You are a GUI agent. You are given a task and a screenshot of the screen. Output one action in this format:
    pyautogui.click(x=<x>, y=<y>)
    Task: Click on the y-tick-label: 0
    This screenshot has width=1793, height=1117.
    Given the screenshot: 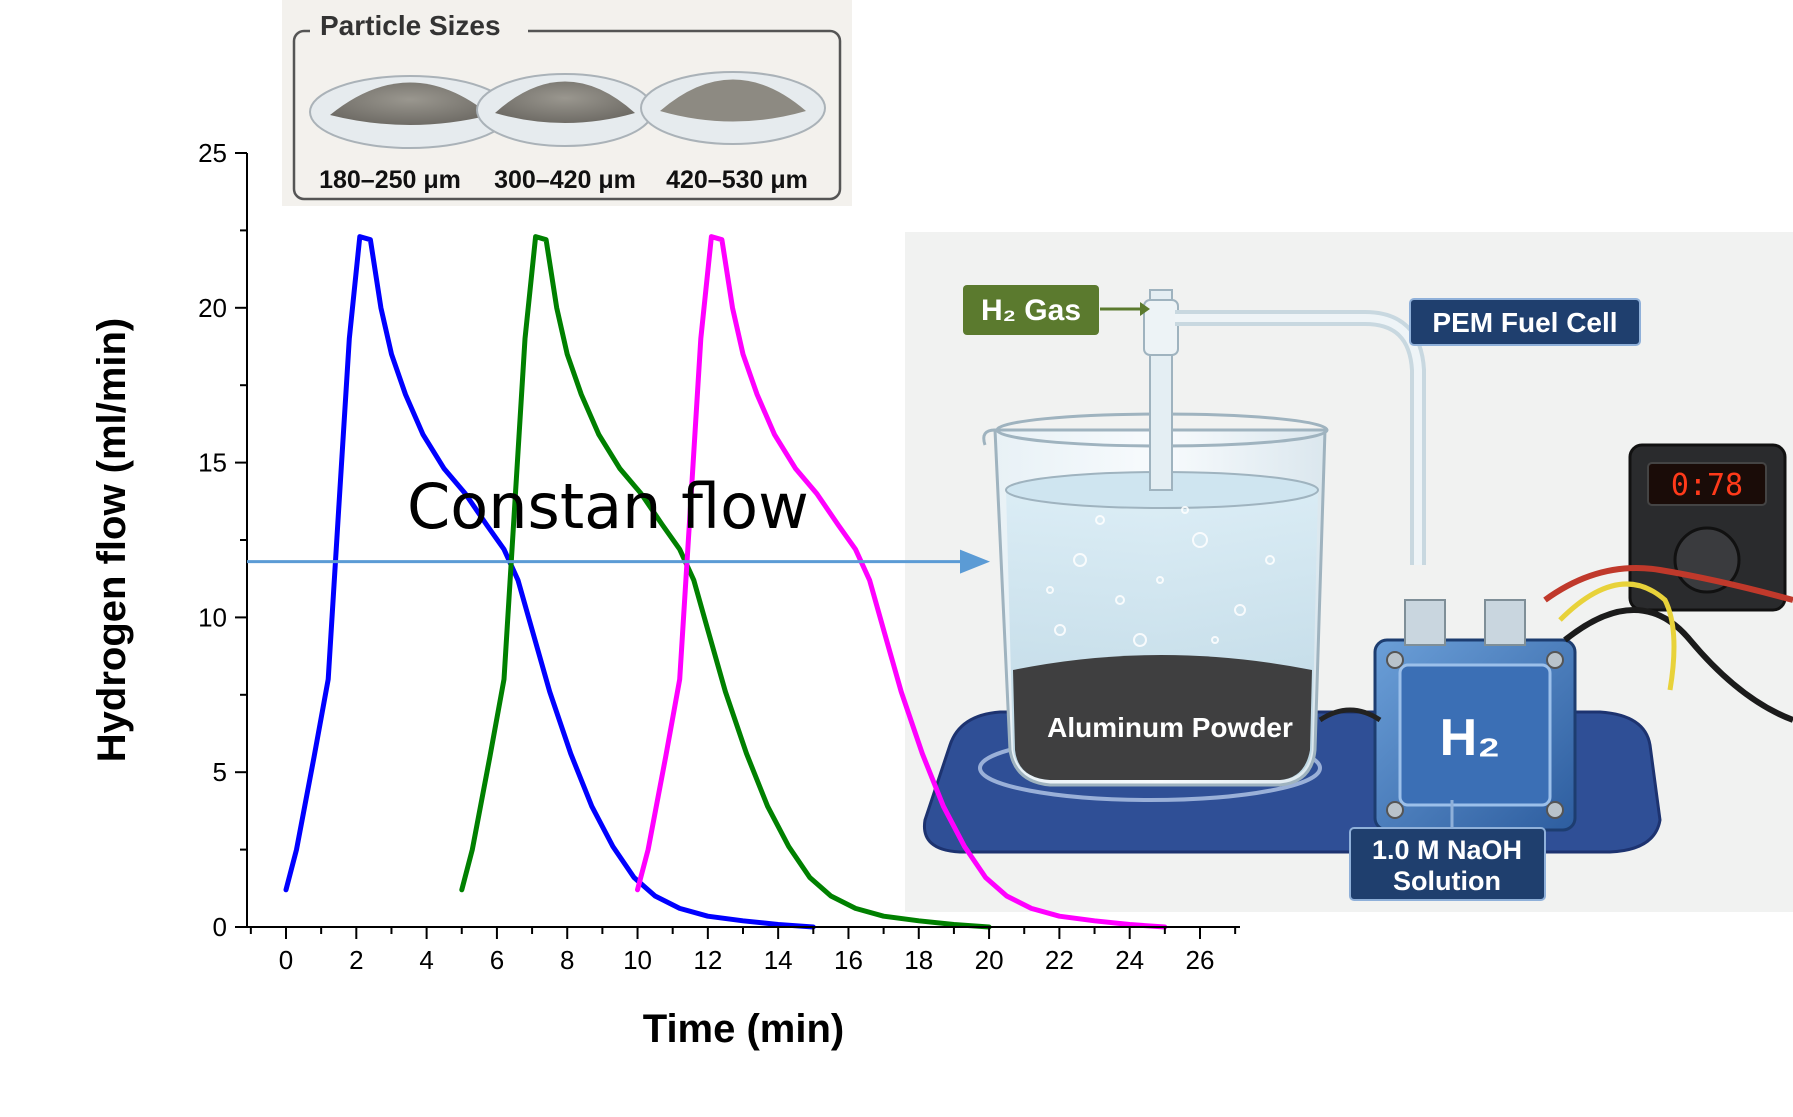 What is the action you would take?
    pyautogui.click(x=220, y=927)
    